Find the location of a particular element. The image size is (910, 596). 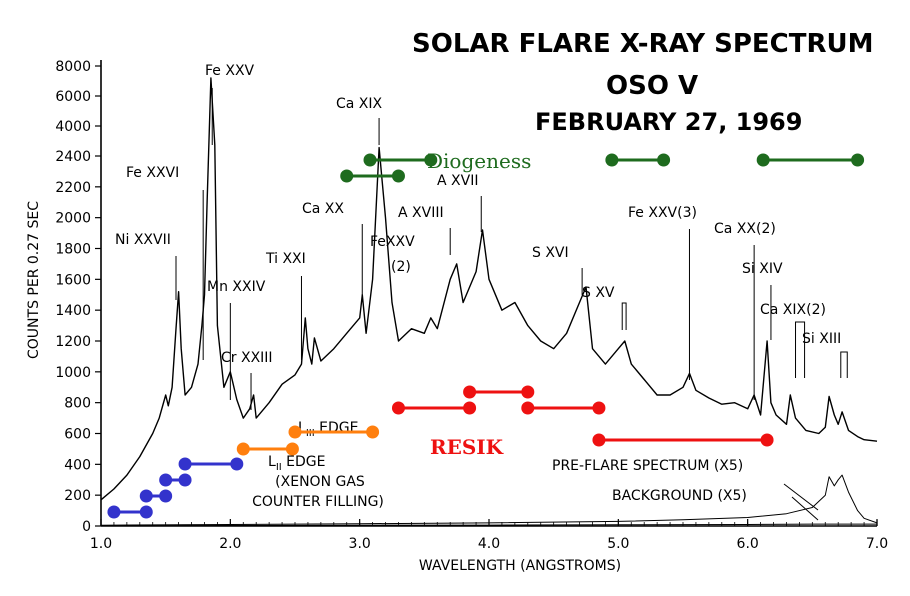

l3-edge-tail: EDGE is located at coordinates (337, 428).